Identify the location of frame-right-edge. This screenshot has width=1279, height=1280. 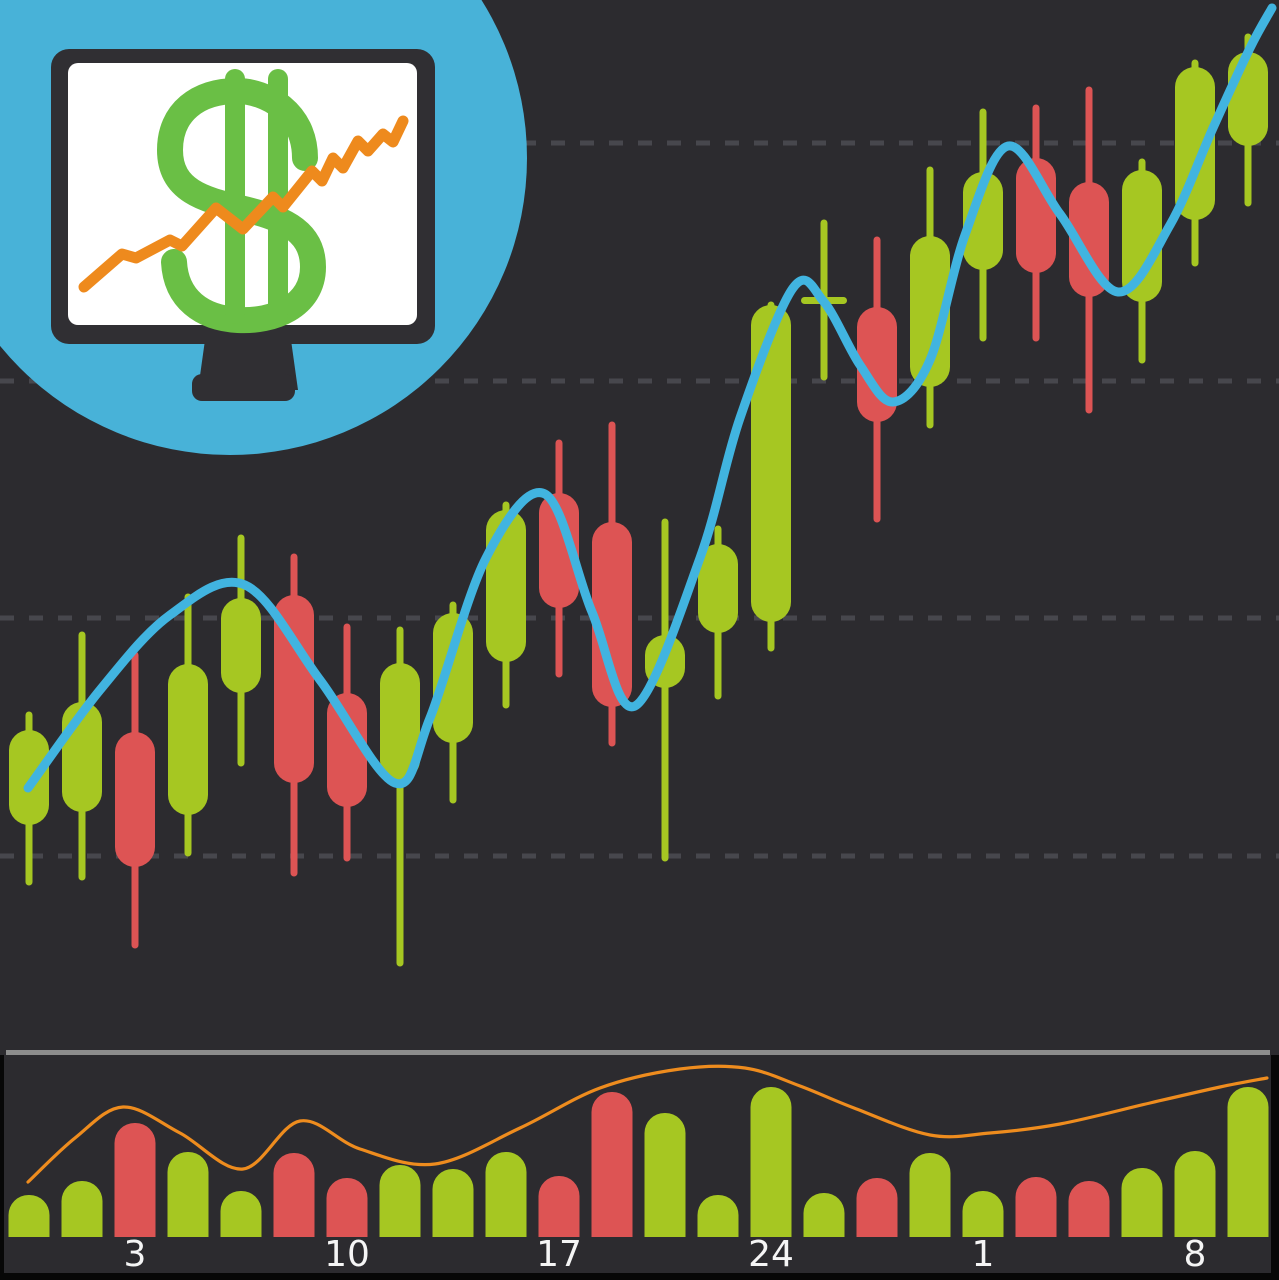
(1275, 1167).